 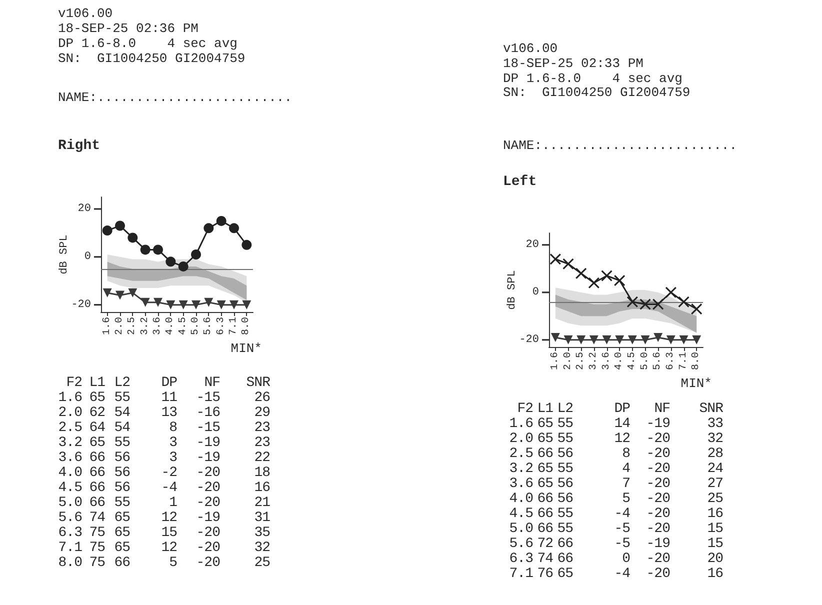 What do you see at coordinates (715, 499) in the screenshot?
I see `data-label: 25` at bounding box center [715, 499].